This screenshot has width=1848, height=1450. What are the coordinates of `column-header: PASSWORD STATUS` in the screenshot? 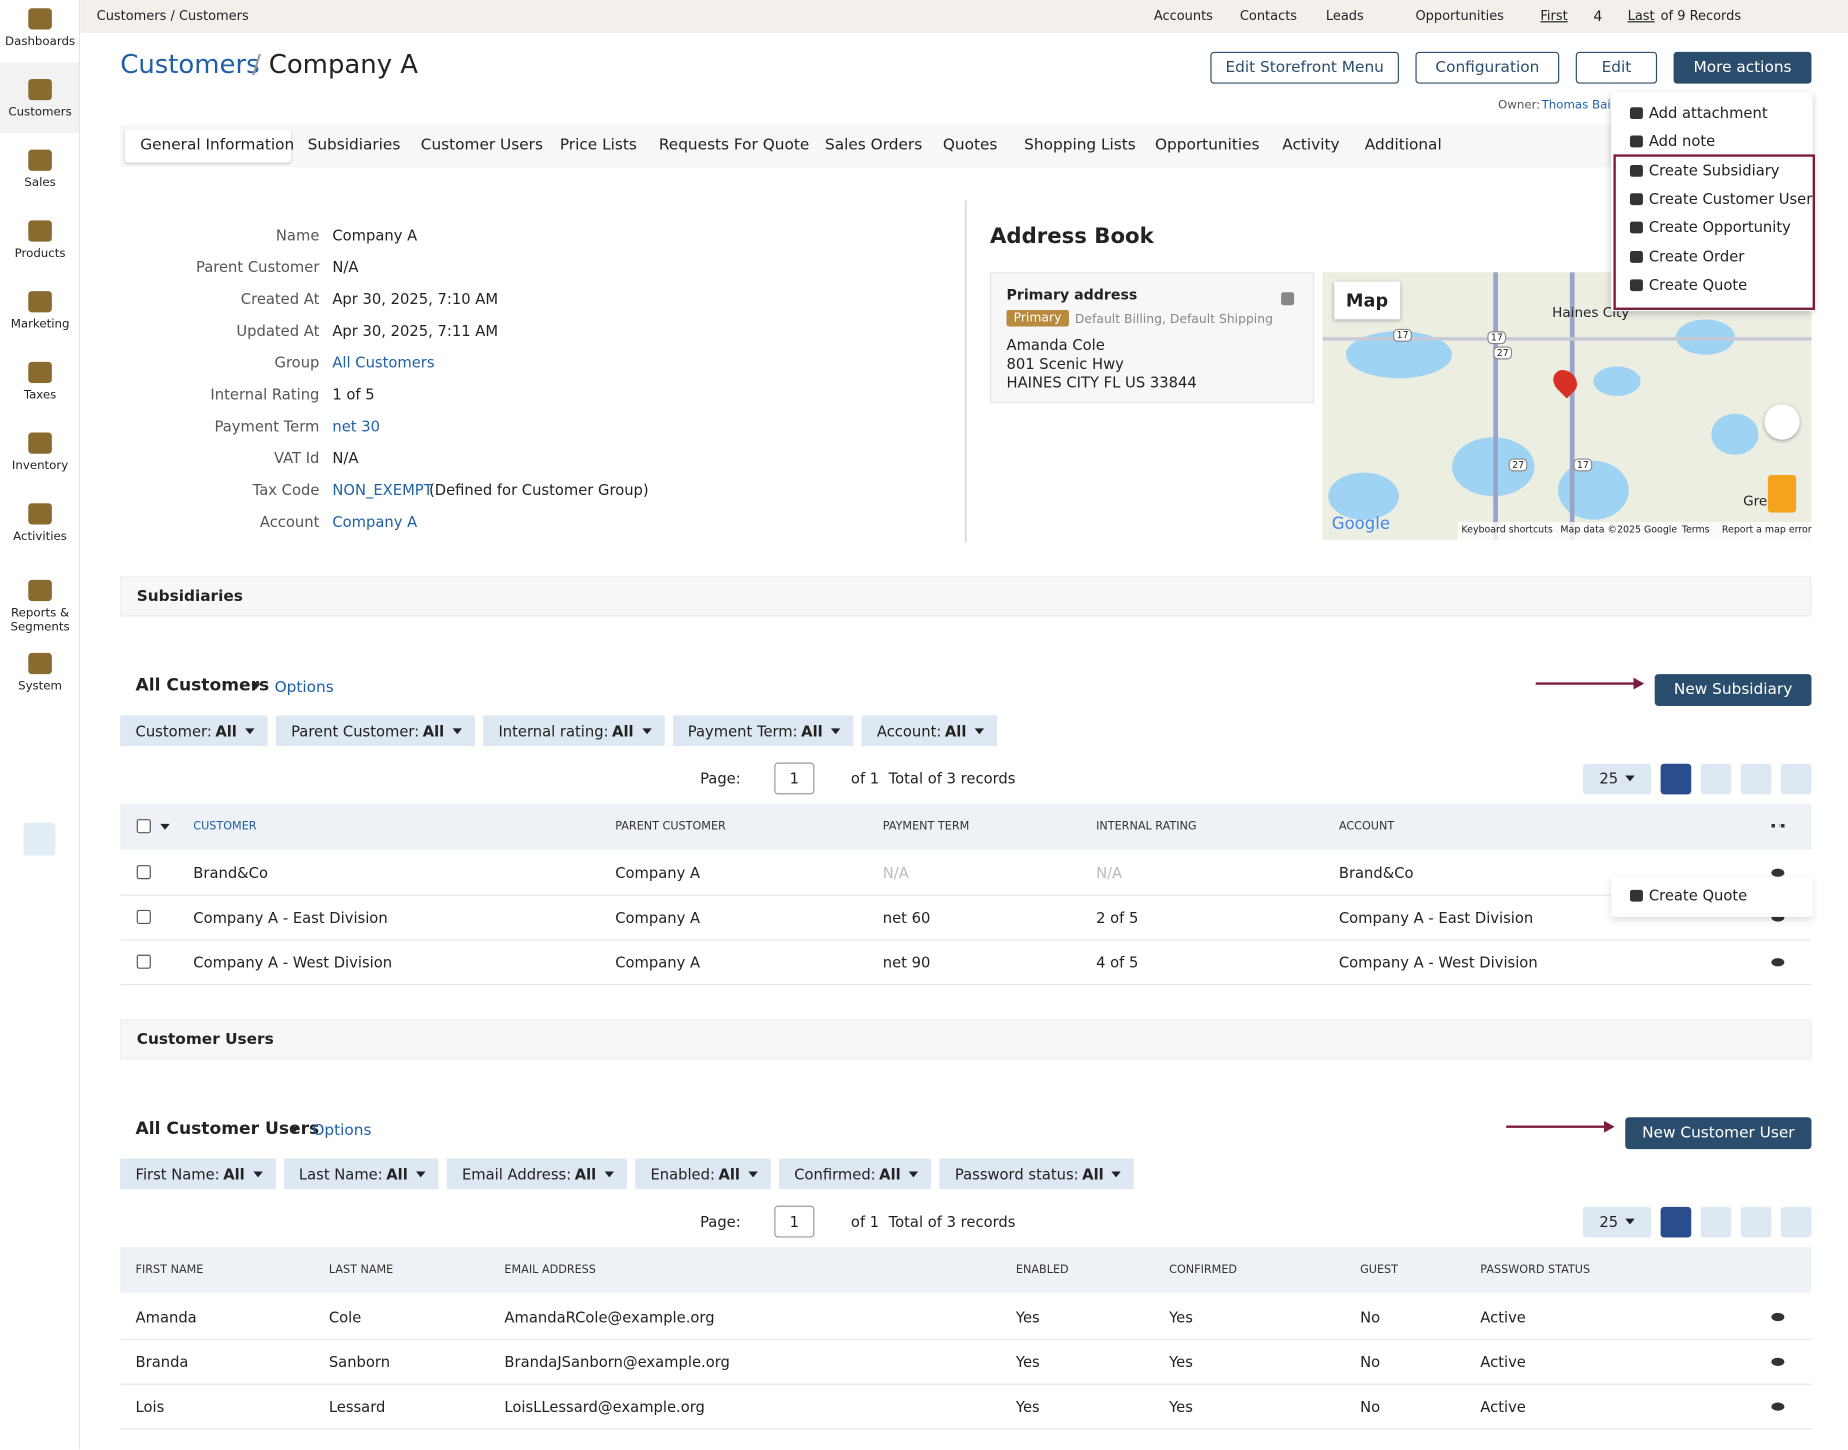 It's located at (1535, 1270).